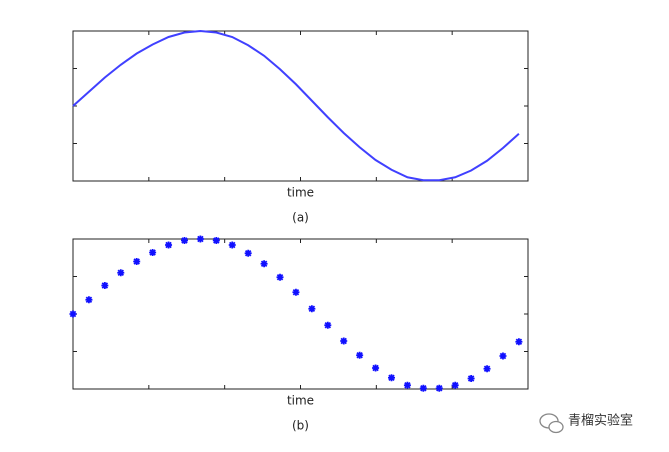 The width and height of the screenshot is (669, 452). I want to click on watermark: 青榴实验室, so click(600, 421).